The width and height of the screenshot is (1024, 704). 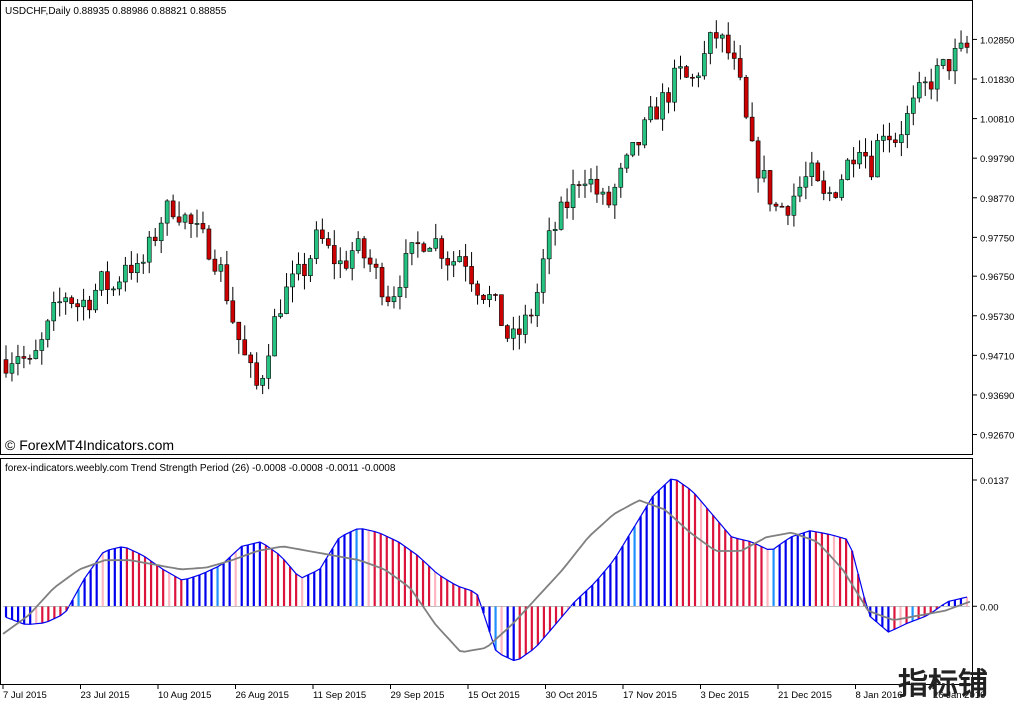 I want to click on y-tick-label: 0.98770, so click(x=997, y=199).